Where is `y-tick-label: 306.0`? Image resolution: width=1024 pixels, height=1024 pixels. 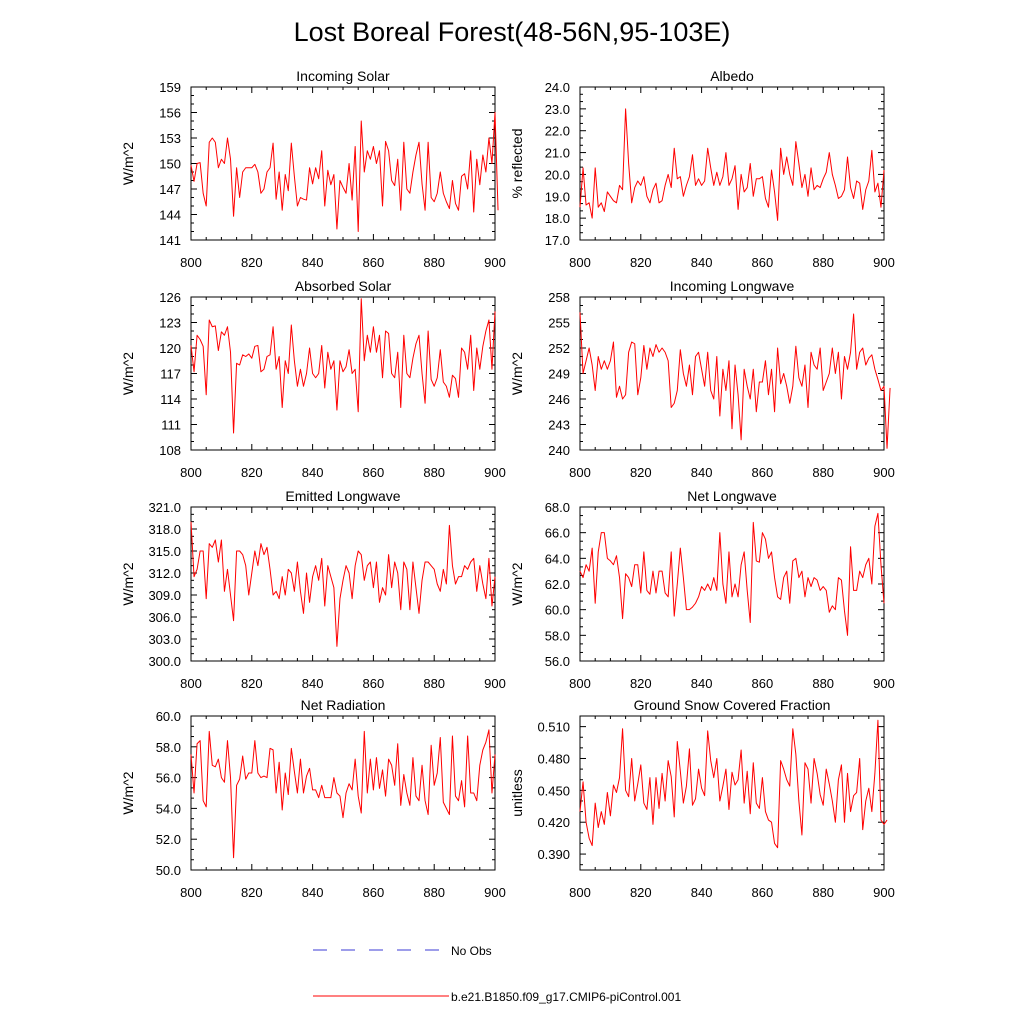
y-tick-label: 306.0 is located at coordinates (164, 617).